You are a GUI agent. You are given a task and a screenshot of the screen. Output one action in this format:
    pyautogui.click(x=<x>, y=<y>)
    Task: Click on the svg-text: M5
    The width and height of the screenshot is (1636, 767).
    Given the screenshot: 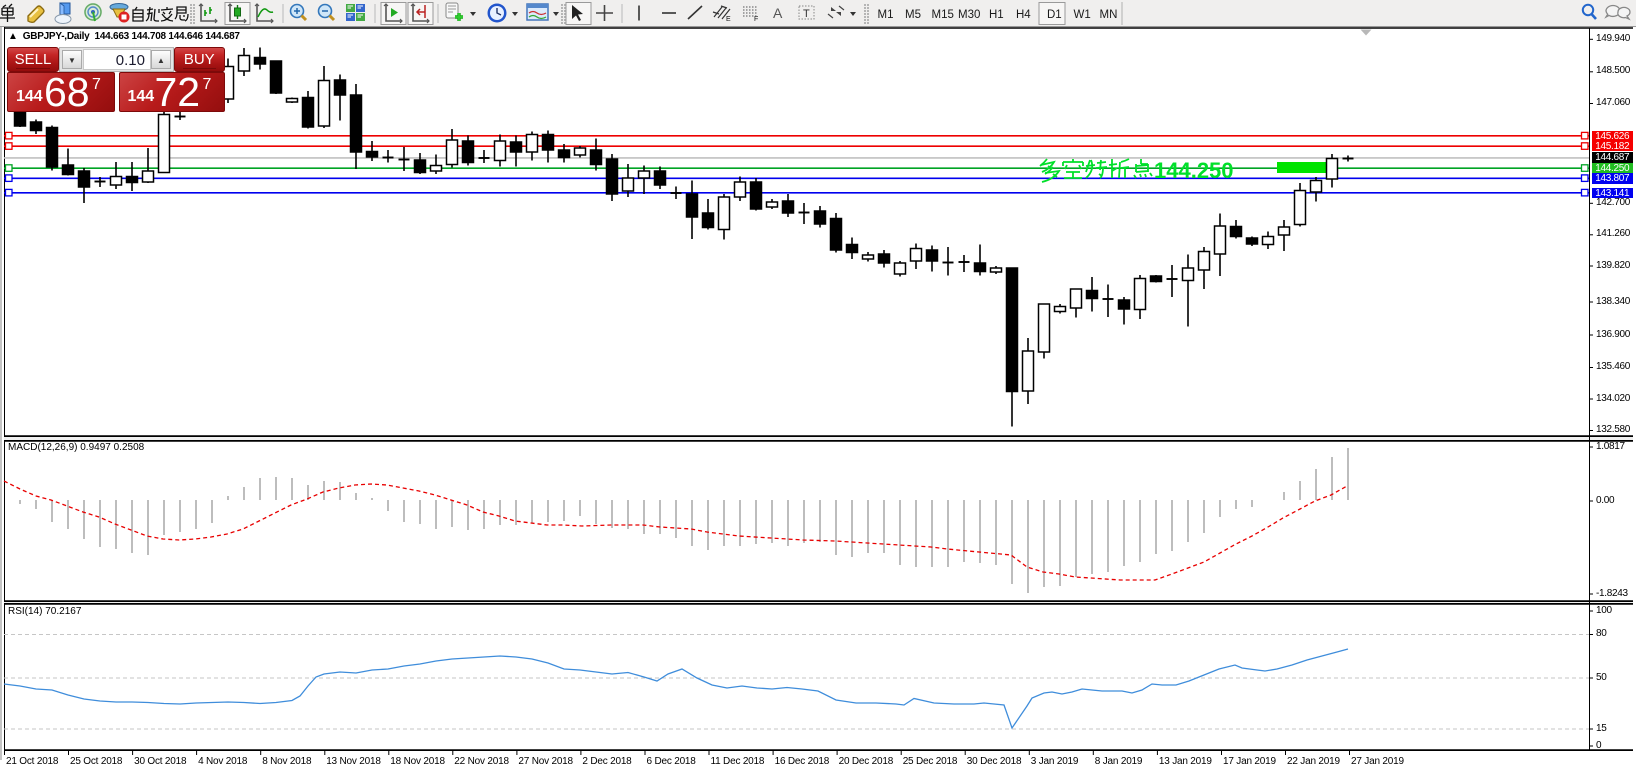 What is the action you would take?
    pyautogui.click(x=913, y=15)
    